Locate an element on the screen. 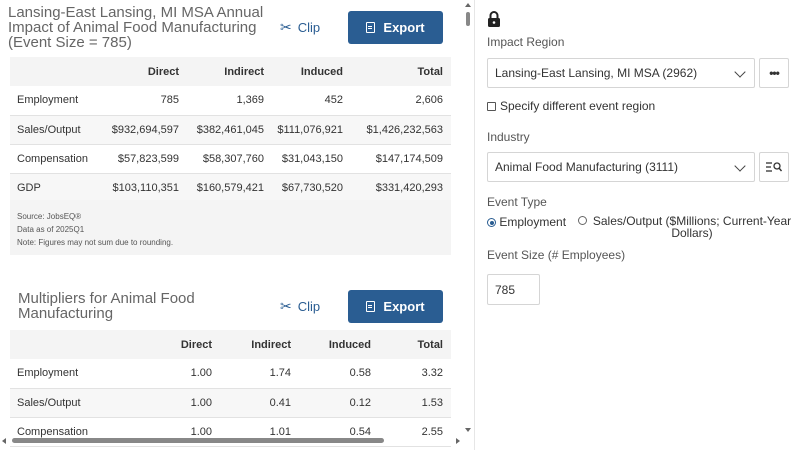 This screenshot has height=450, width=800. table-cell: $111,076,921 is located at coordinates (311, 130).